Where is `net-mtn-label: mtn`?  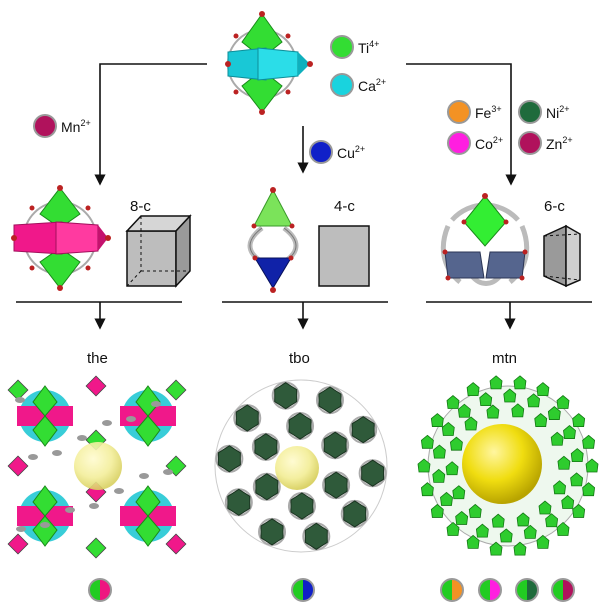
net-mtn-label: mtn is located at coordinates (505, 358).